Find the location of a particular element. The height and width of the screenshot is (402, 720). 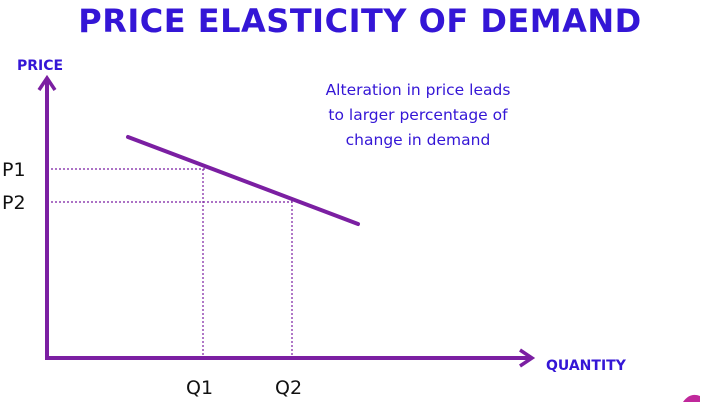

corner-mark is located at coordinates (691, 398).